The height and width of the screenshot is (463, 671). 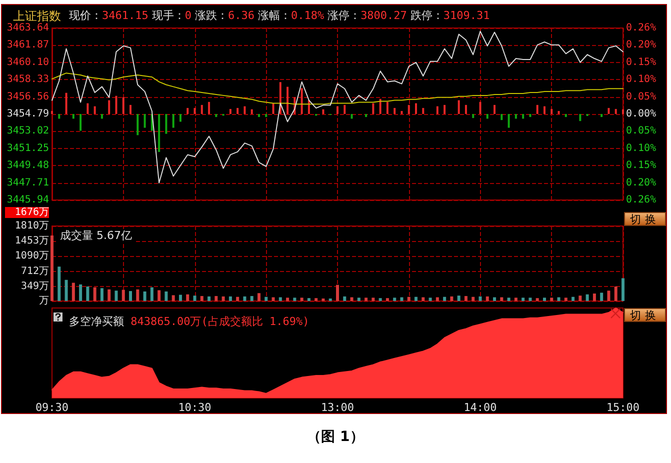 I want to click on chart-title: 成交量 5.67亿, so click(x=96, y=235).